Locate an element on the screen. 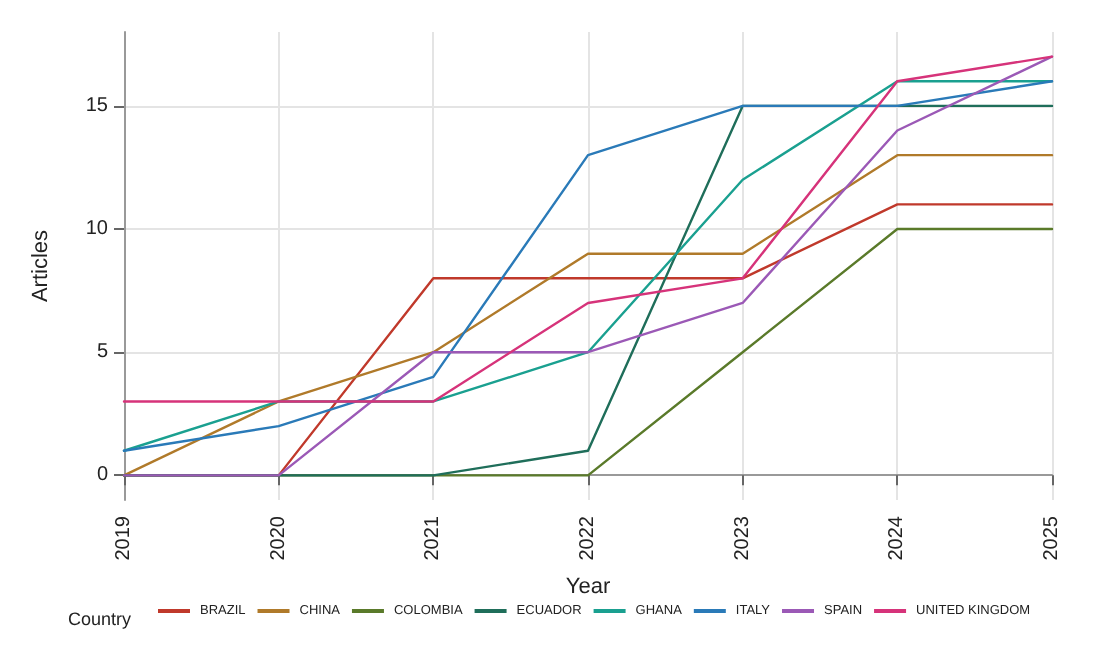 This screenshot has width=1112, height=648. y-axis-title: Articles is located at coordinates (41, 265).